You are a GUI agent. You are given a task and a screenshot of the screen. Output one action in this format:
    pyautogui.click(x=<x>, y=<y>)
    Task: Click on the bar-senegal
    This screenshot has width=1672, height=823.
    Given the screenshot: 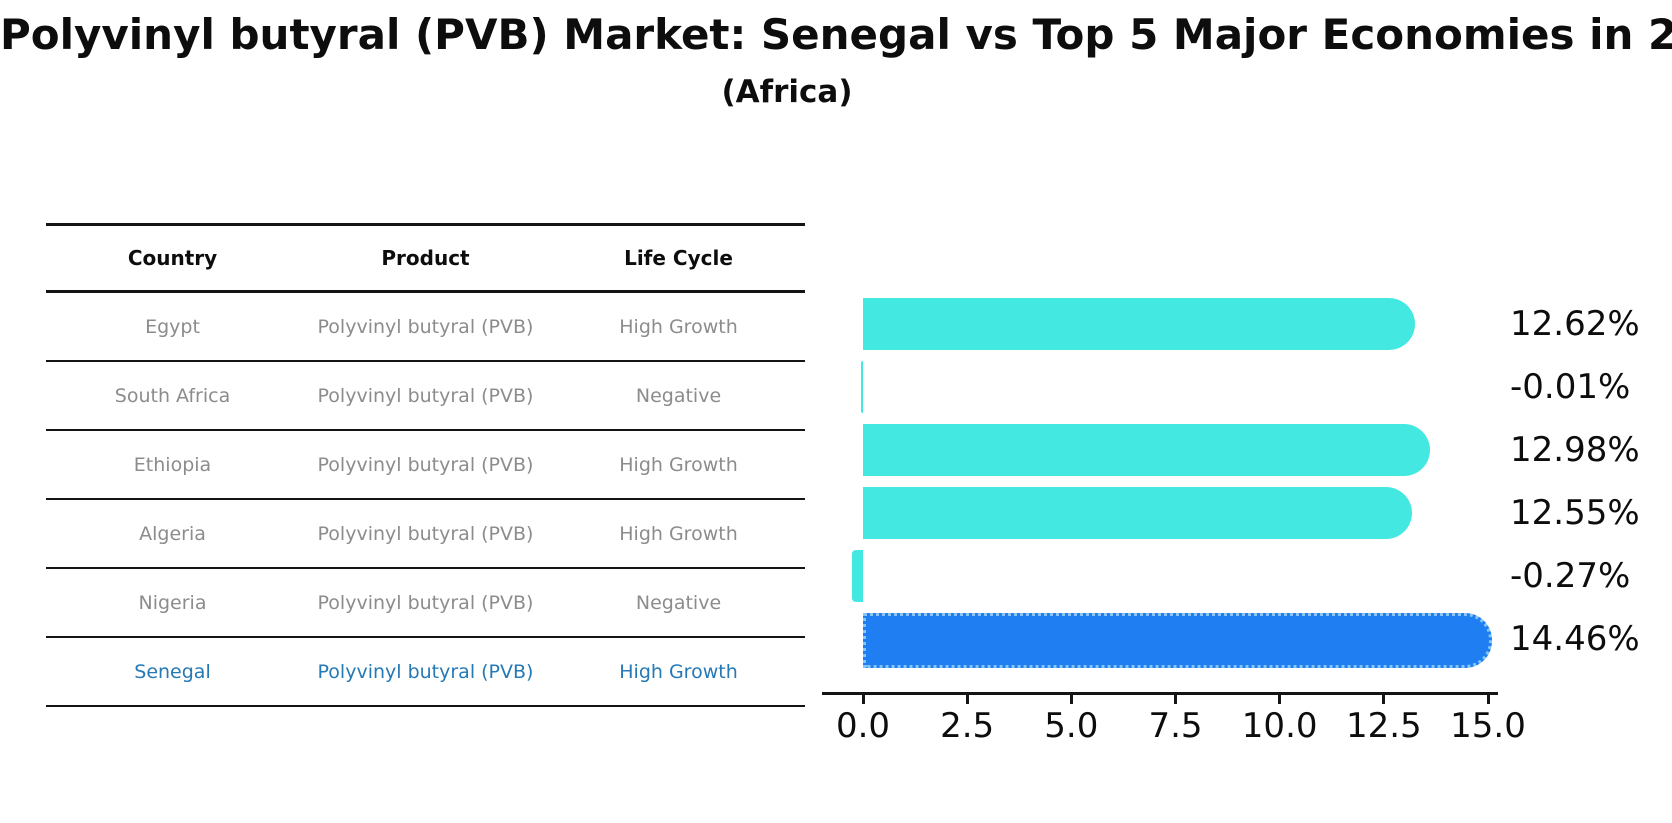 What is the action you would take?
    pyautogui.click(x=1177, y=640)
    